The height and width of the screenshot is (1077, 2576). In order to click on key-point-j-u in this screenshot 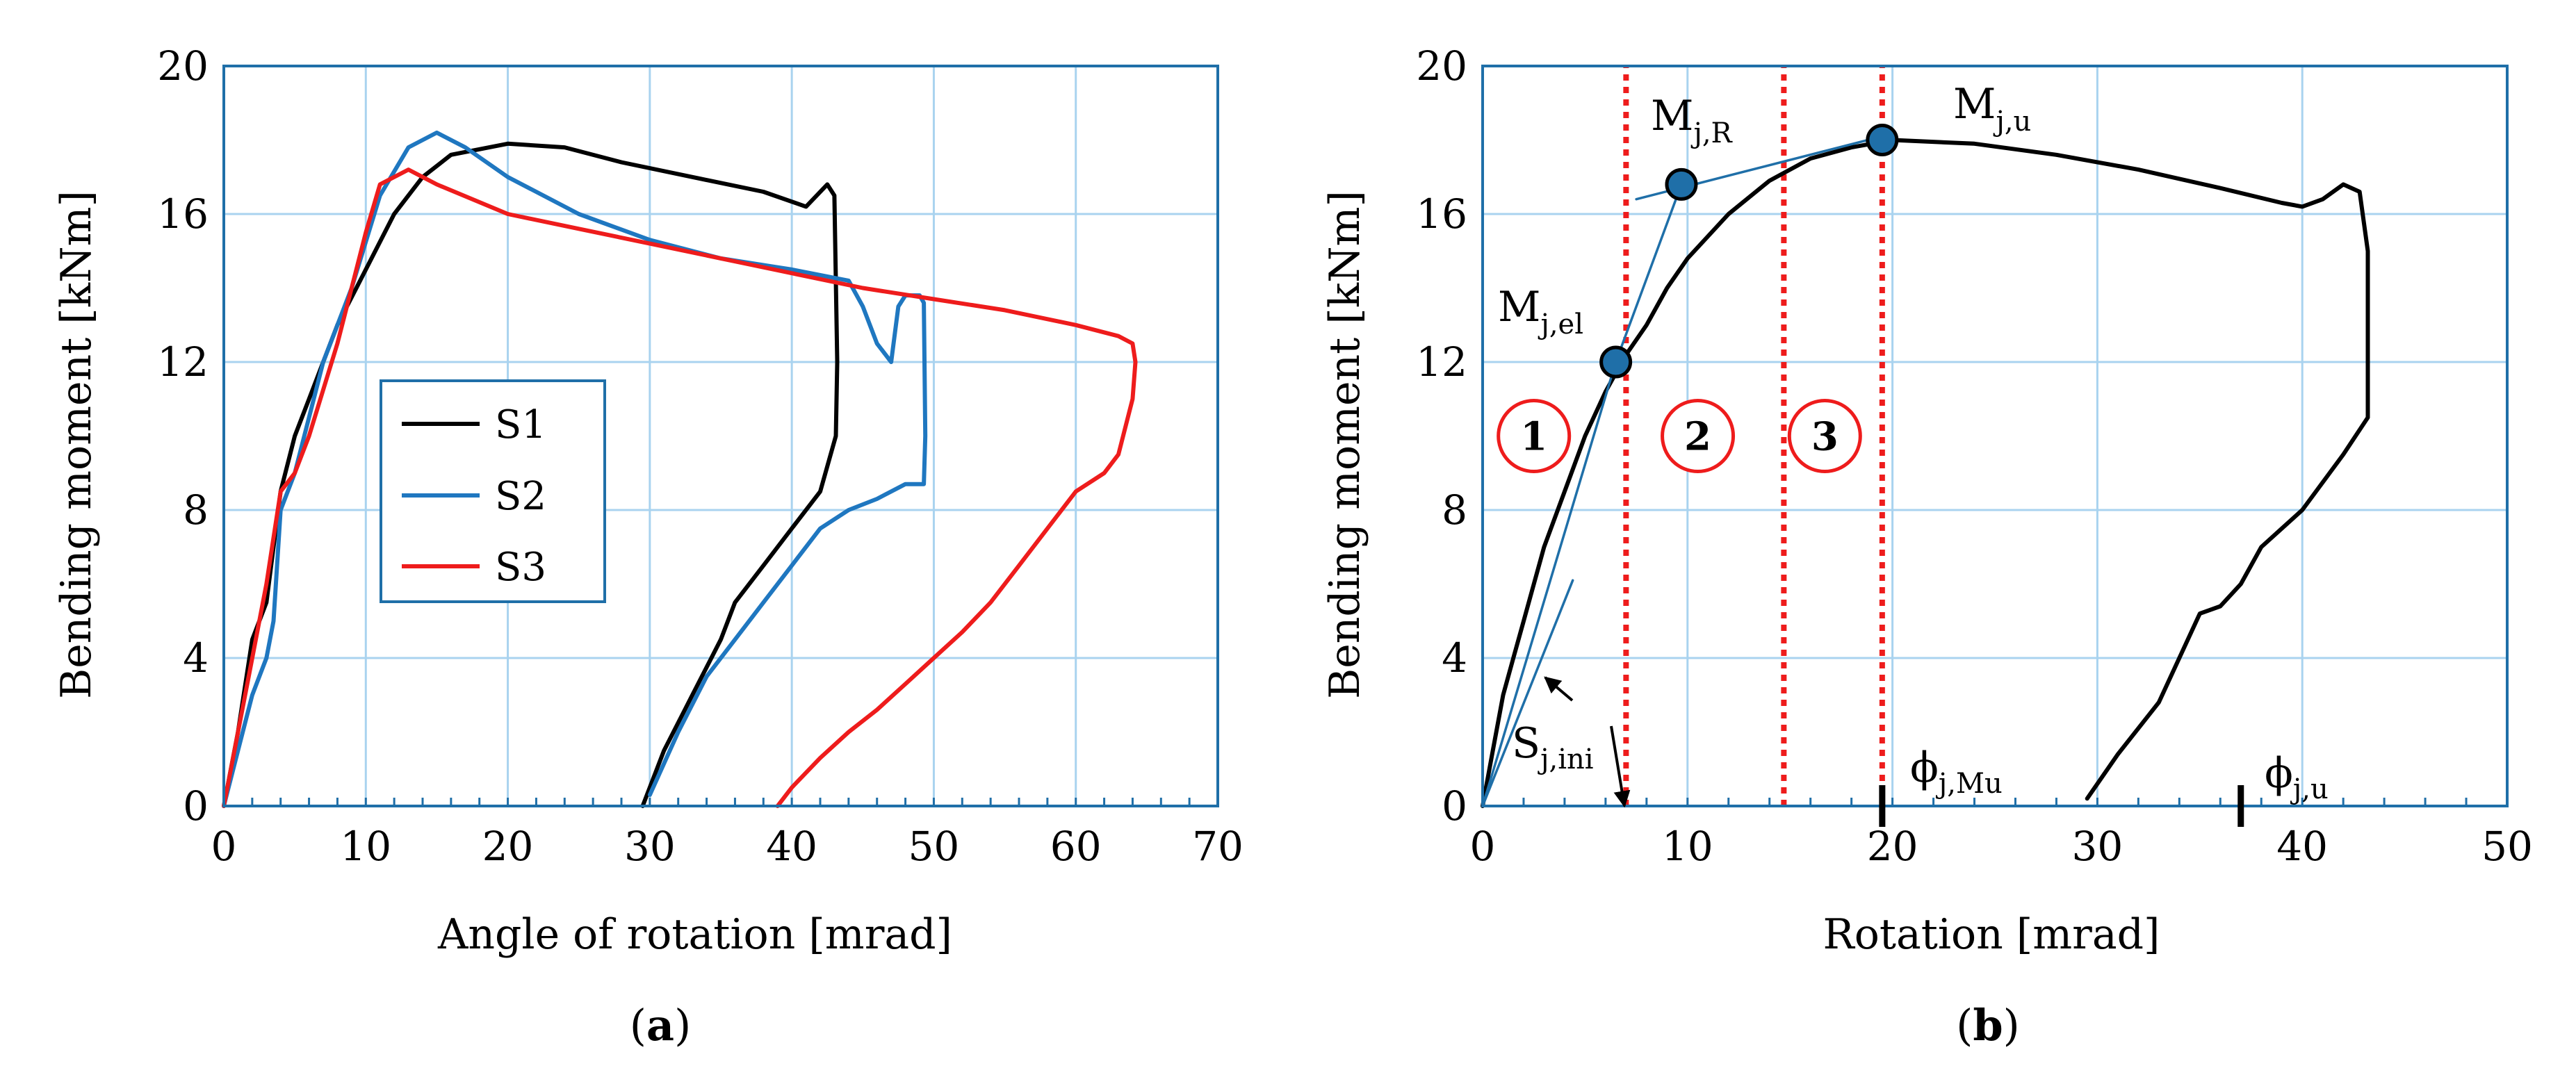, I will do `click(1883, 140)`.